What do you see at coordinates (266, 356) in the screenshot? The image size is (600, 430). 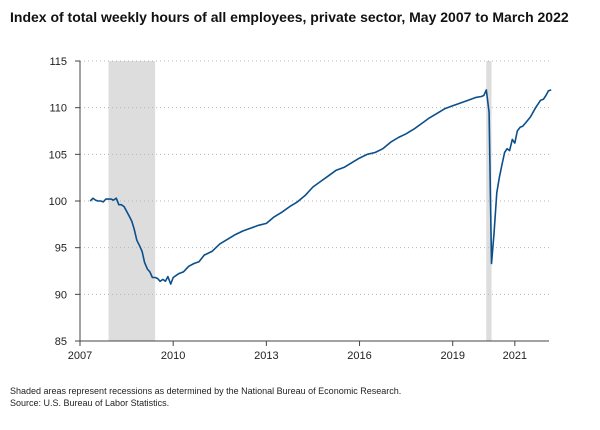 I see `x-tick-label: 2013` at bounding box center [266, 356].